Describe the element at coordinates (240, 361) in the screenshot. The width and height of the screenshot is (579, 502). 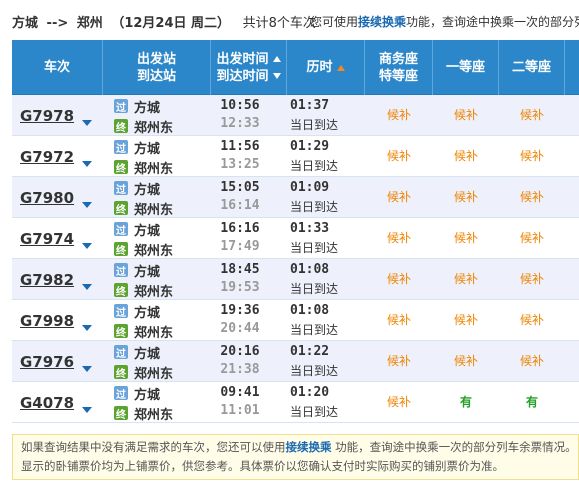
I see `time-cell: 20:16 21:38` at that location.